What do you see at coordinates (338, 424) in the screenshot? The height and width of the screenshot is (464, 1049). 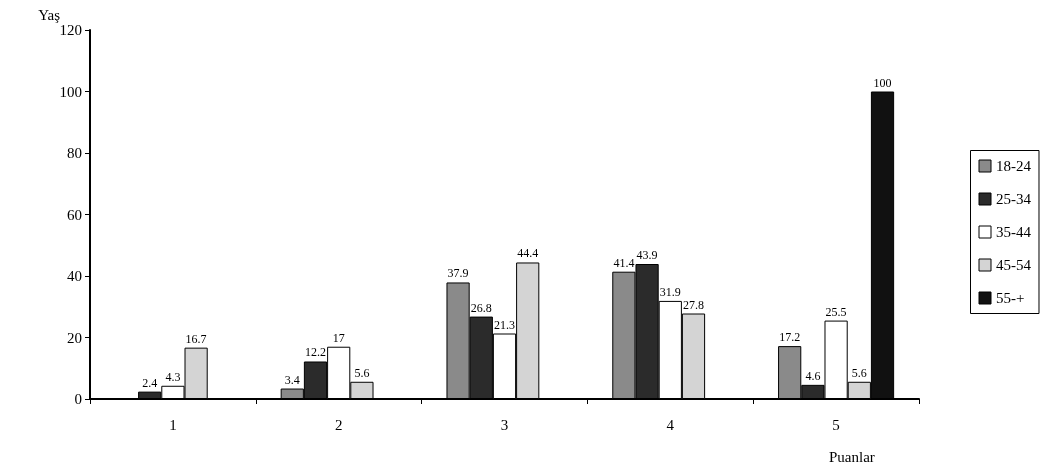 I see `x-tick-label: 2` at bounding box center [338, 424].